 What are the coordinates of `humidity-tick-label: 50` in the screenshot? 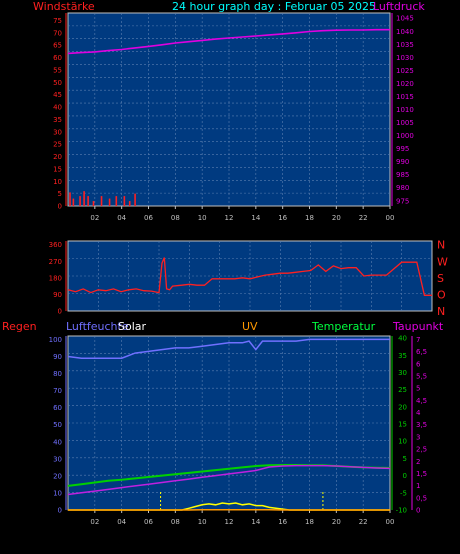 It's located at (57, 425).